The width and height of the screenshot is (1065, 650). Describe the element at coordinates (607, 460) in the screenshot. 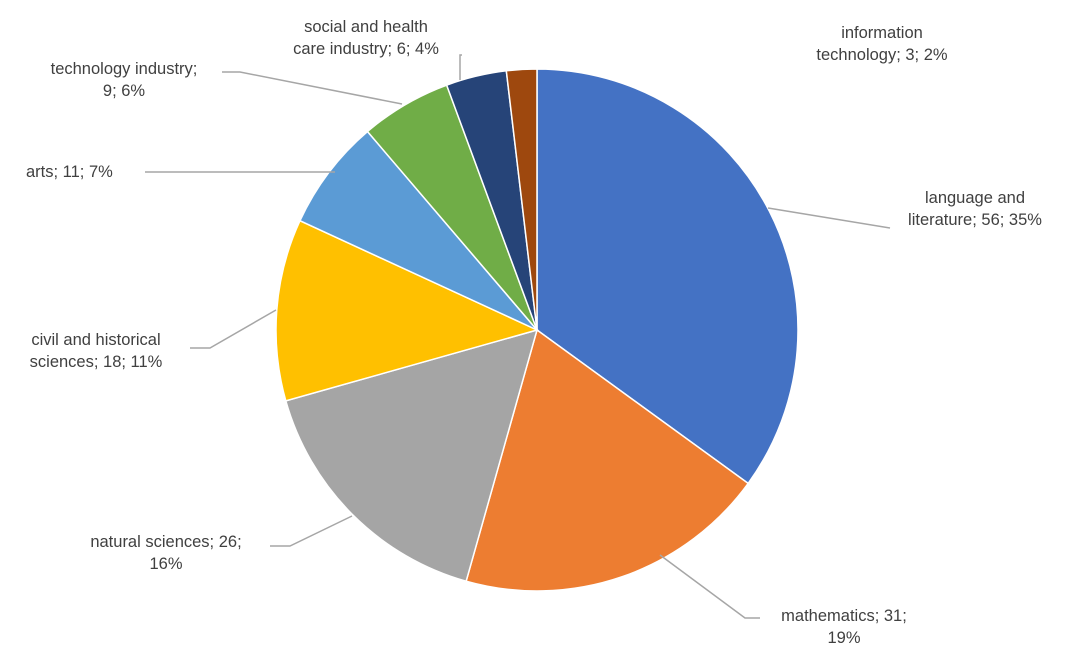

I see `pie-slice-mathematics` at that location.